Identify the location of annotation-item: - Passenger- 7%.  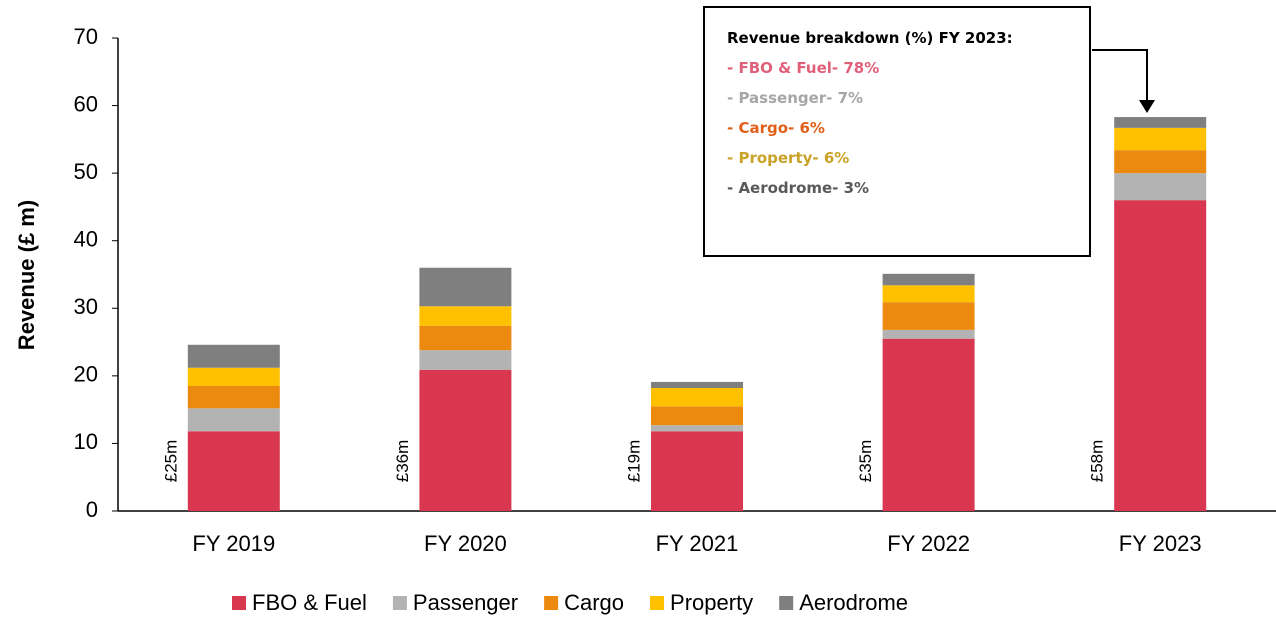
(795, 98).